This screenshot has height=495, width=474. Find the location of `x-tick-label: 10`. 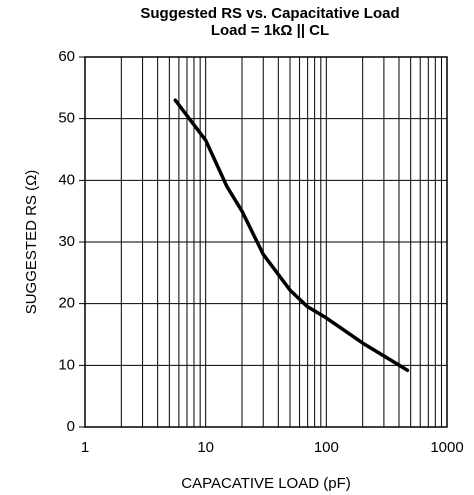

x-tick-label: 10 is located at coordinates (205, 447).